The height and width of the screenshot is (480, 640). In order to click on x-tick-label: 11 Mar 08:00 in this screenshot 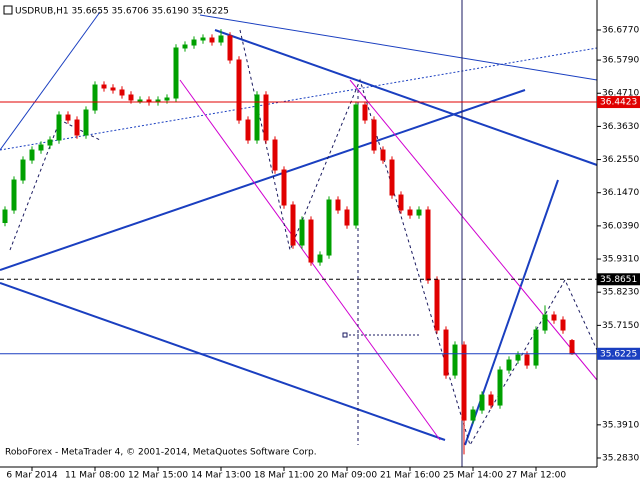, I will do `click(95, 475)`.